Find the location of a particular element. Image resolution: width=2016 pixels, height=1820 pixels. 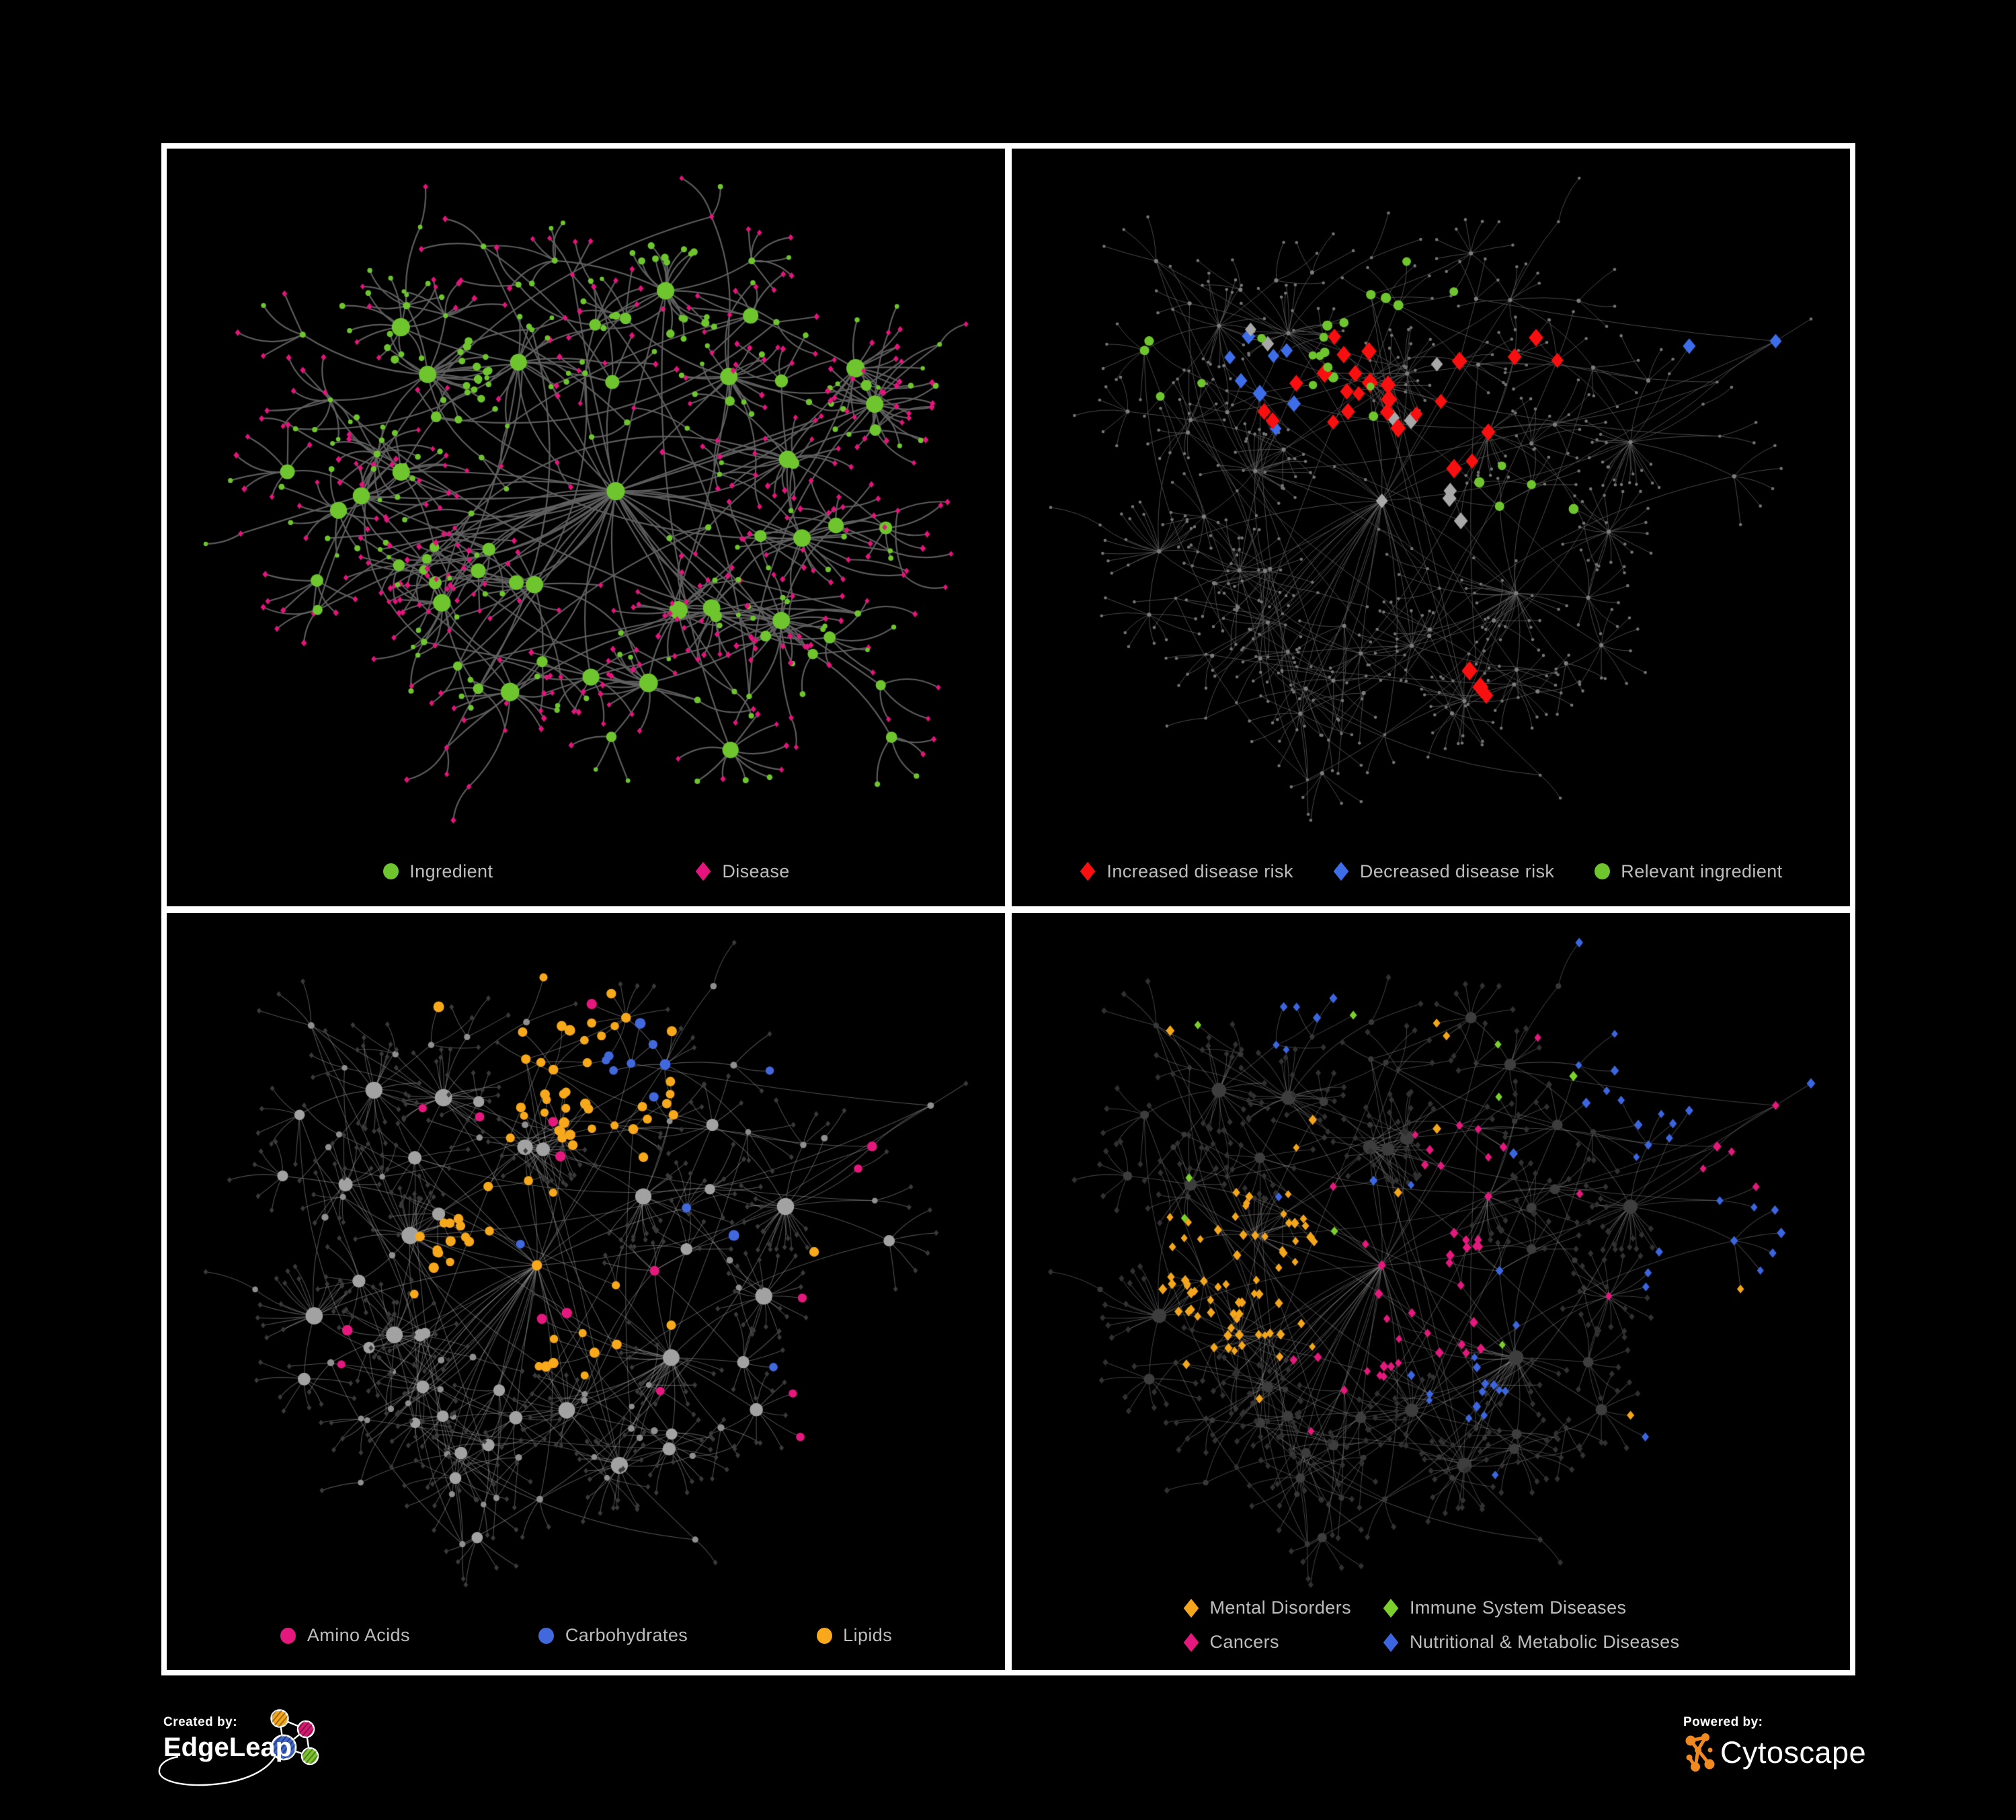

legend-item-increased-disease-risk: Increased disease risk is located at coordinates (1186, 871).